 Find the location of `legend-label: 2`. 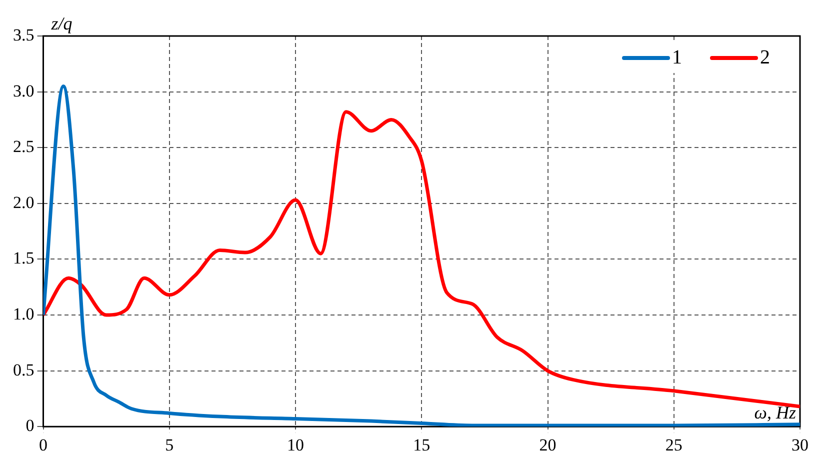

legend-label: 2 is located at coordinates (765, 57).